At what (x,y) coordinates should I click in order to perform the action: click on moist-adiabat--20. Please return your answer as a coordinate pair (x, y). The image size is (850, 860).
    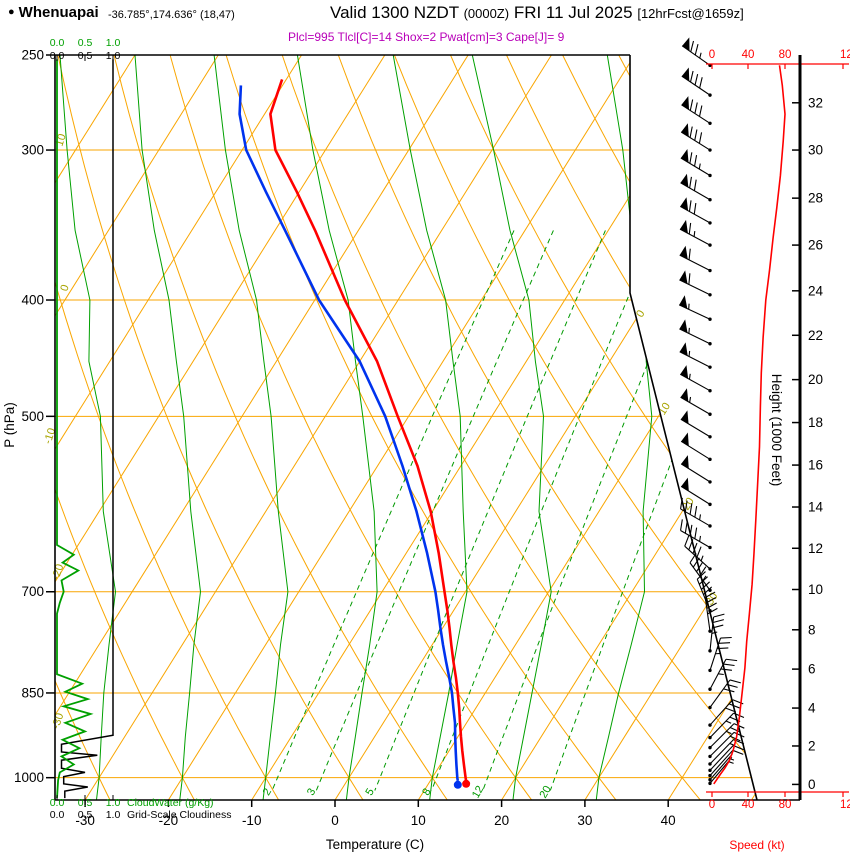
    Looking at the image, I should click on (168, 427).